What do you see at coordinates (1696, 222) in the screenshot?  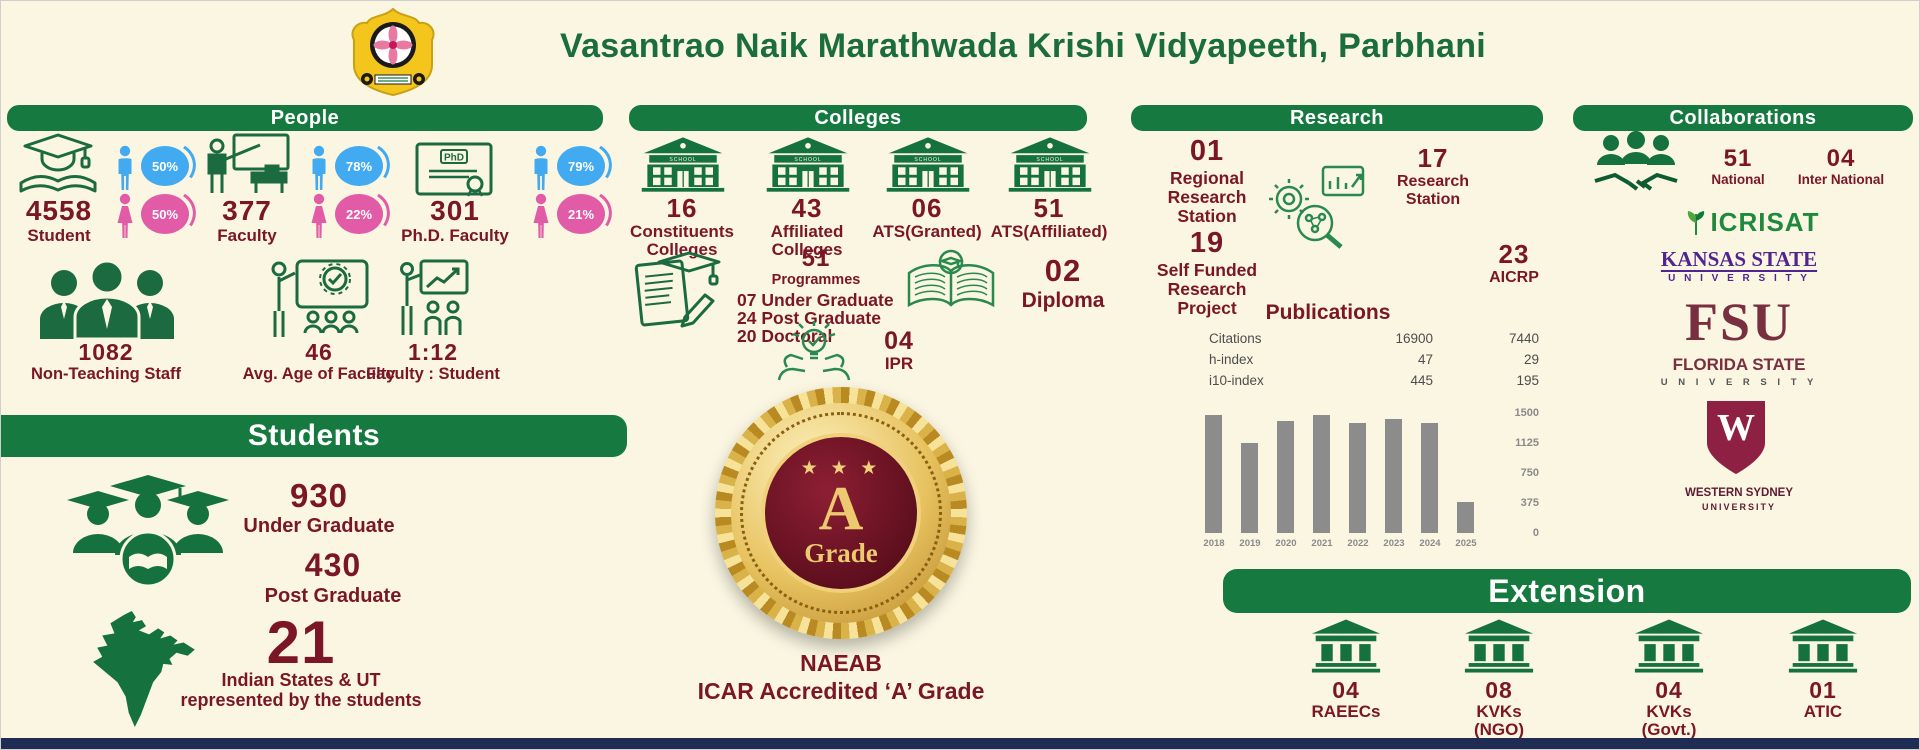 I see `icrisat-leaf-icon` at bounding box center [1696, 222].